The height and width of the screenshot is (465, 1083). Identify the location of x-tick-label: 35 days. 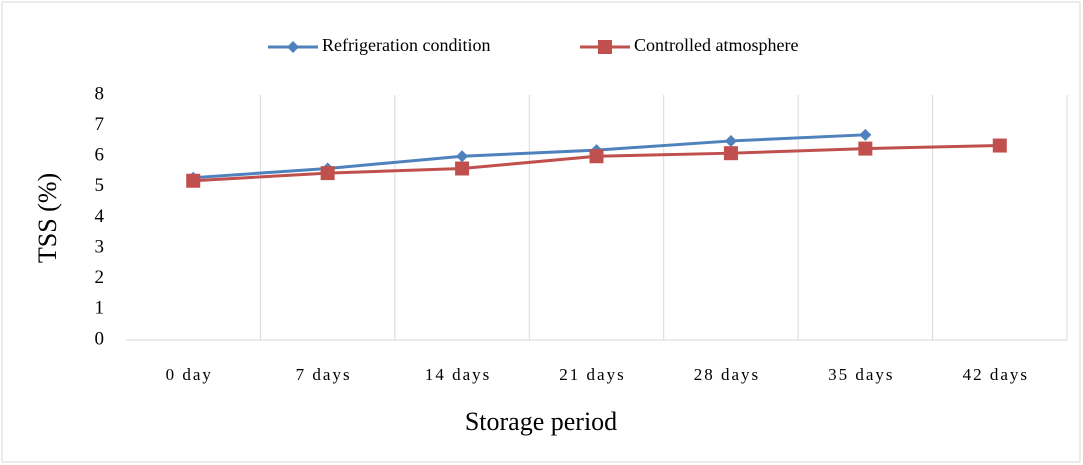
(861, 374).